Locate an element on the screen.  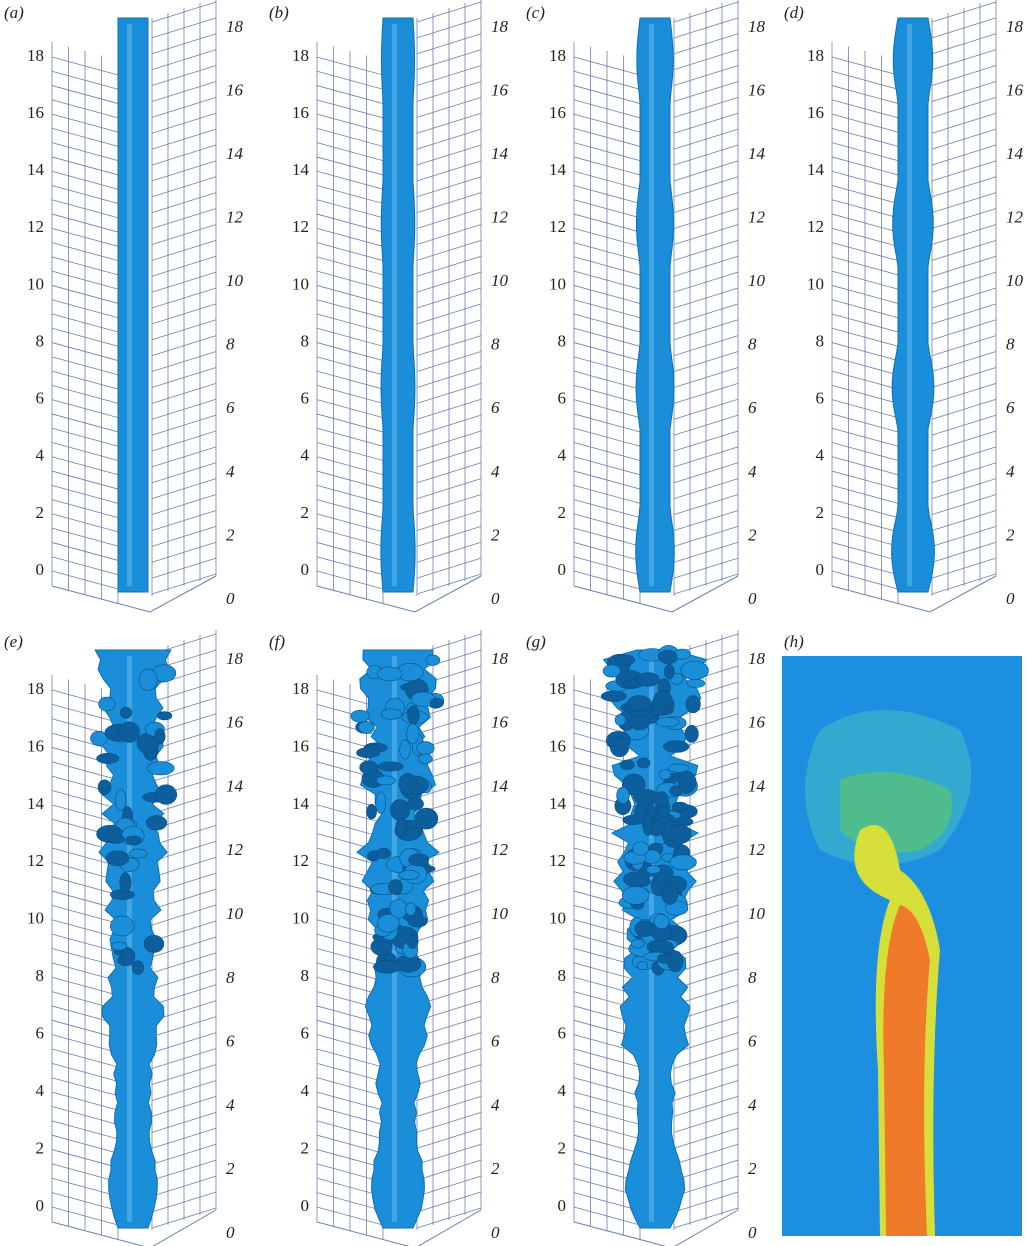
panel-label: (a) is located at coordinates (14, 12).